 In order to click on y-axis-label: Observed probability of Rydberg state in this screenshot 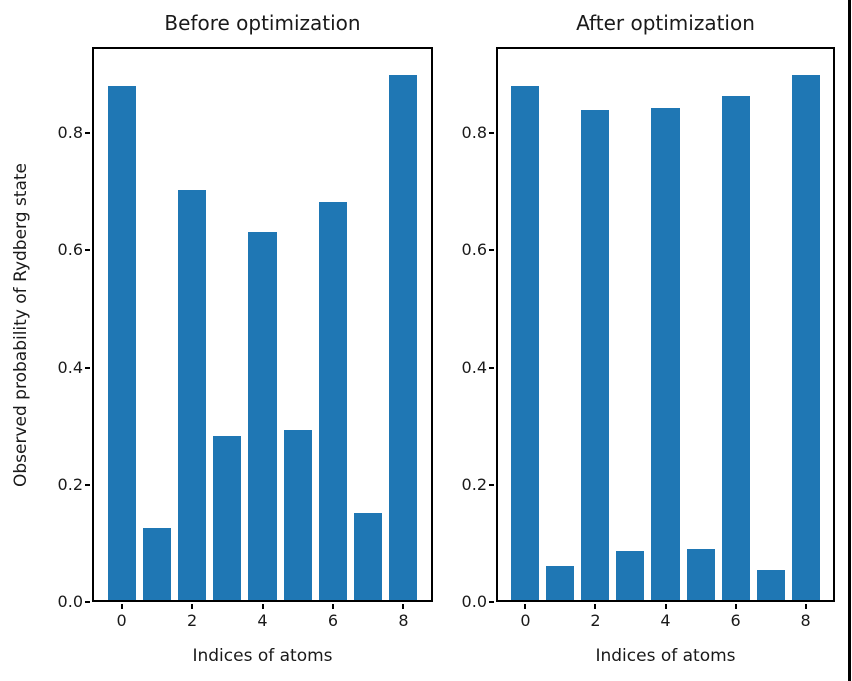, I will do `click(21, 324)`.